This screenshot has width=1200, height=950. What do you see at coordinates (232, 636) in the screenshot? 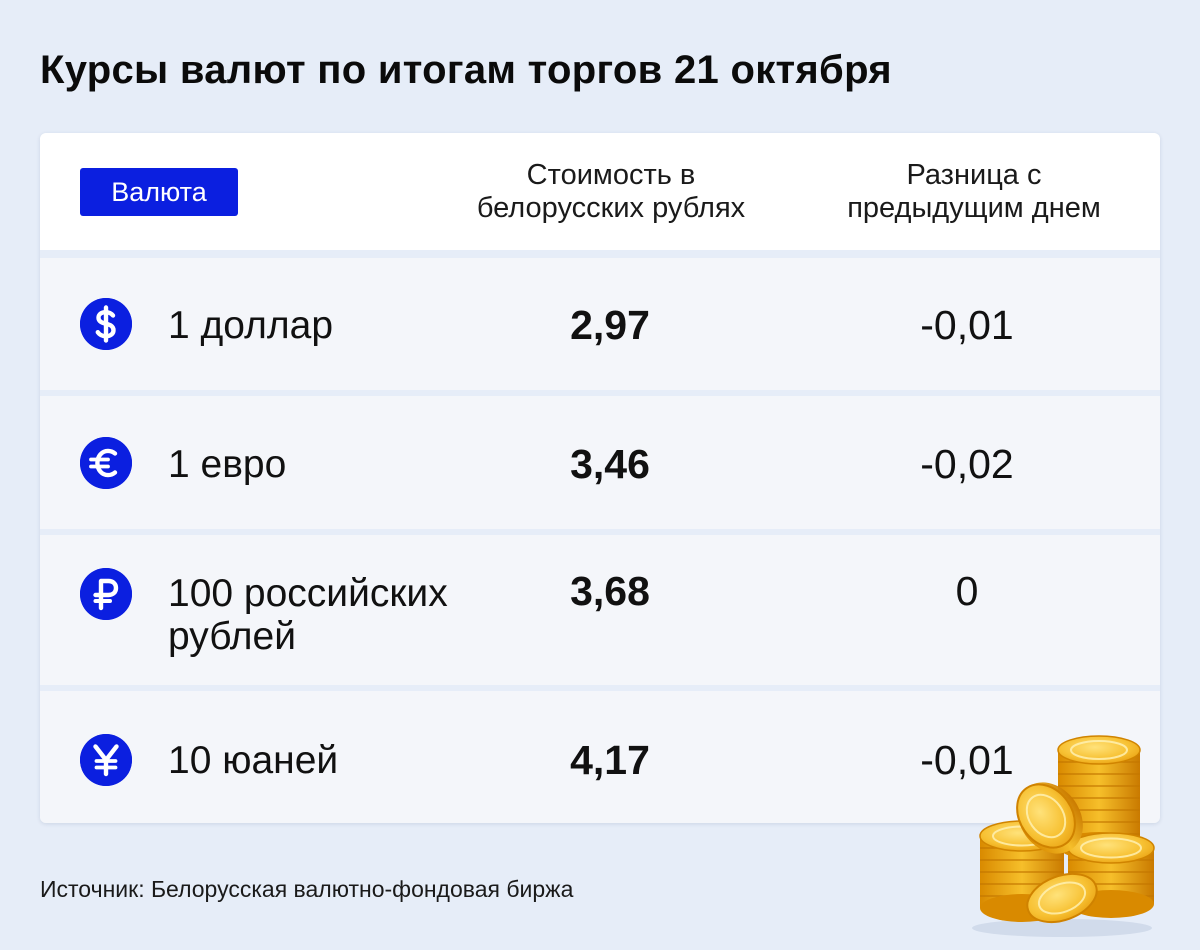
I see `currency-name-line2: рублей` at bounding box center [232, 636].